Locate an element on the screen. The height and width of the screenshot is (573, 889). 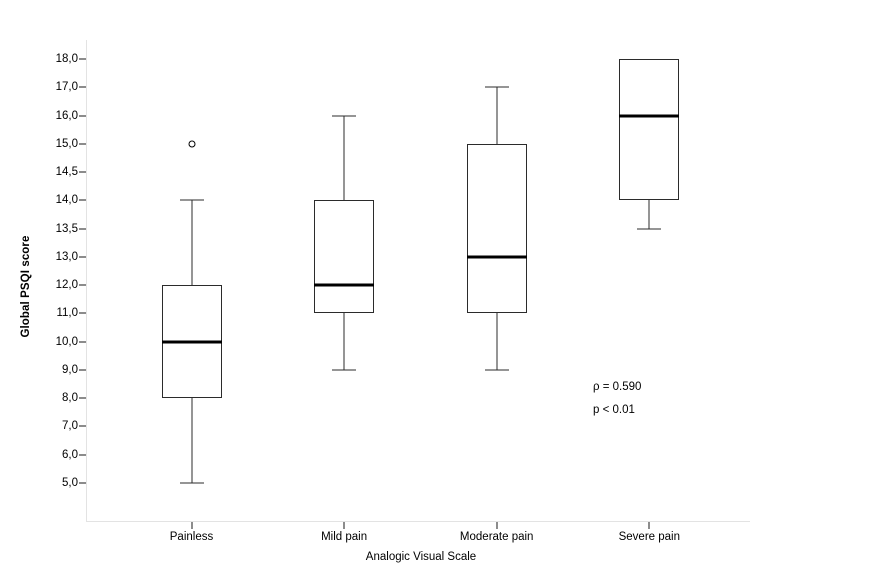
statistic-annotation-2: p < 0.01 is located at coordinates (614, 410).